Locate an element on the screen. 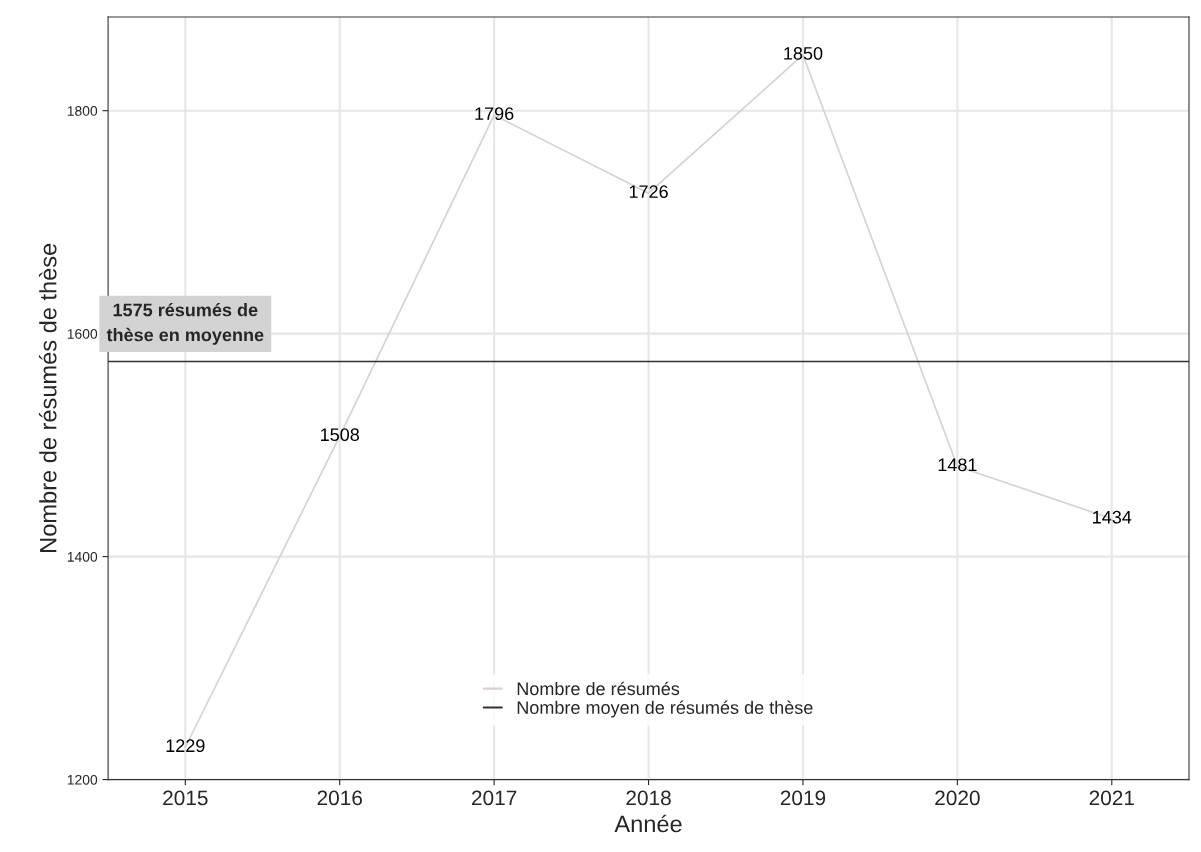 Image resolution: width=1201 pixels, height=852 pixels. x-tick-label: 2016 is located at coordinates (339, 798).